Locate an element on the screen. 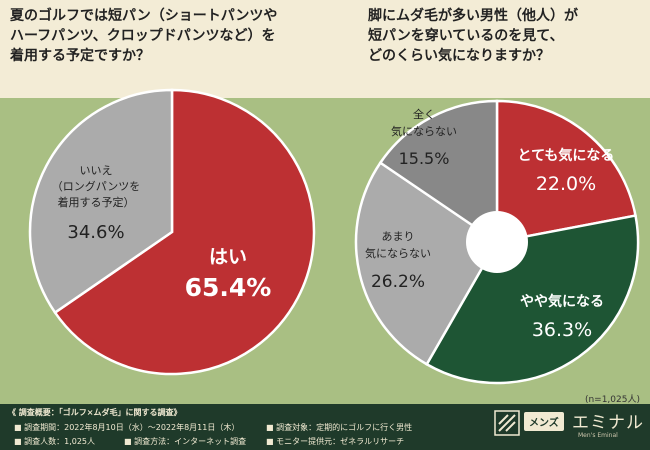  brand-mark-icon is located at coordinates (507, 423).